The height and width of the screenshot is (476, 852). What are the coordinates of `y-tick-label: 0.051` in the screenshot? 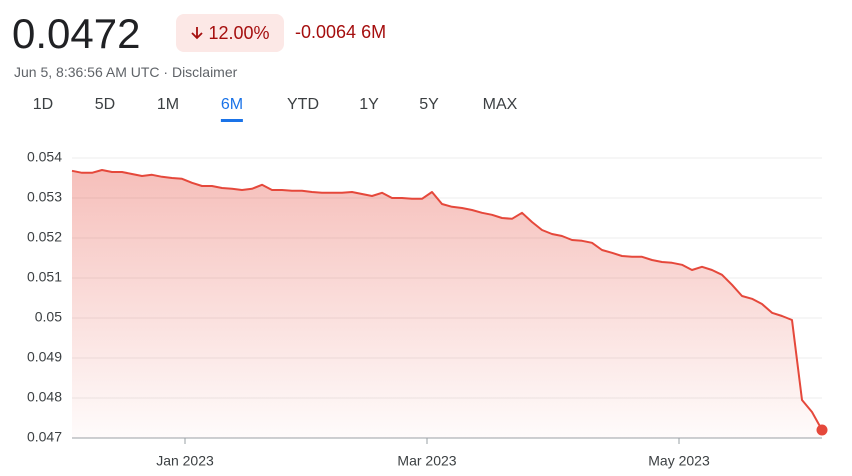 It's located at (44, 277).